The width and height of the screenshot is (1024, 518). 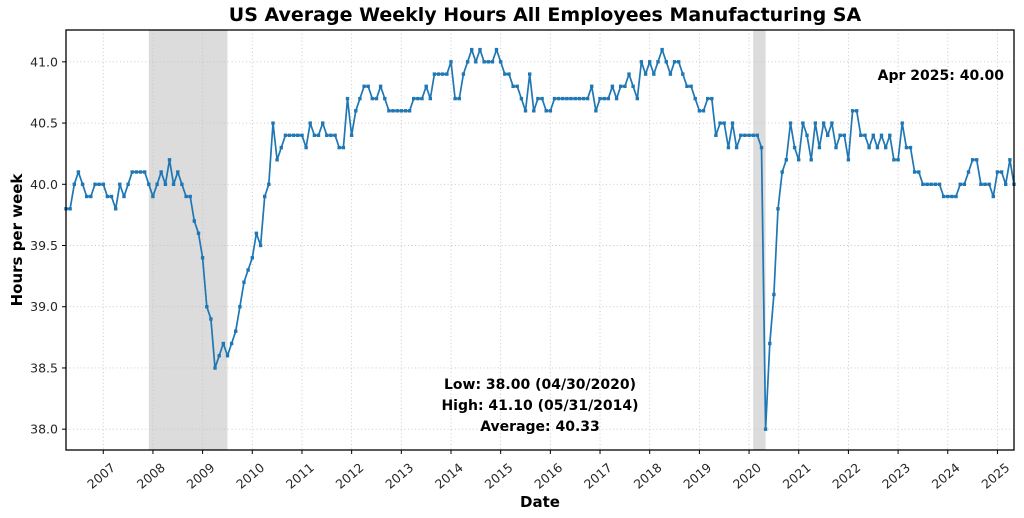 I want to click on y-tick-label: 38.0, so click(x=44, y=429).